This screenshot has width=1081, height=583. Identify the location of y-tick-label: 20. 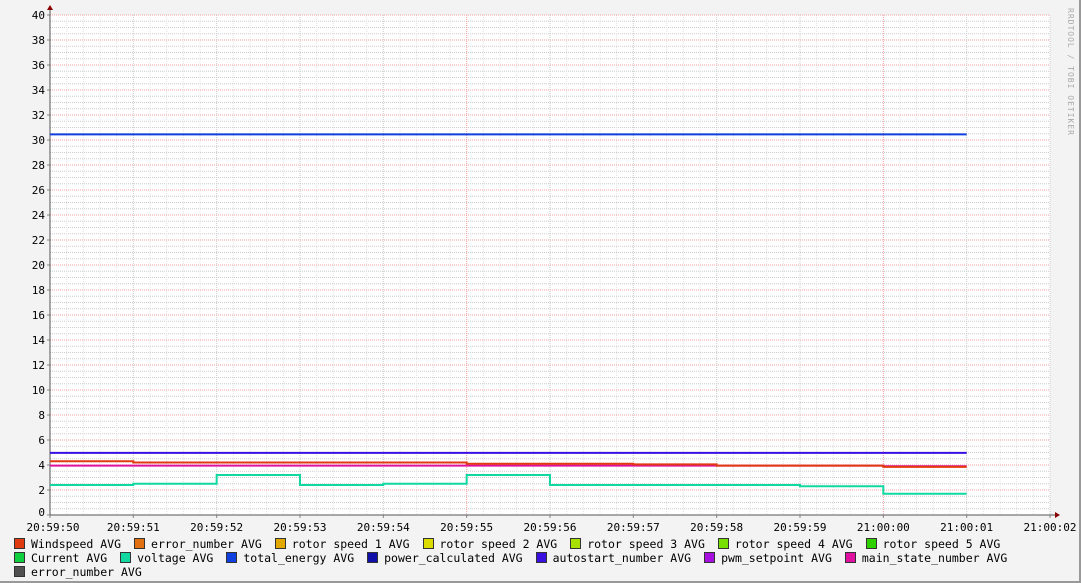
(38, 265).